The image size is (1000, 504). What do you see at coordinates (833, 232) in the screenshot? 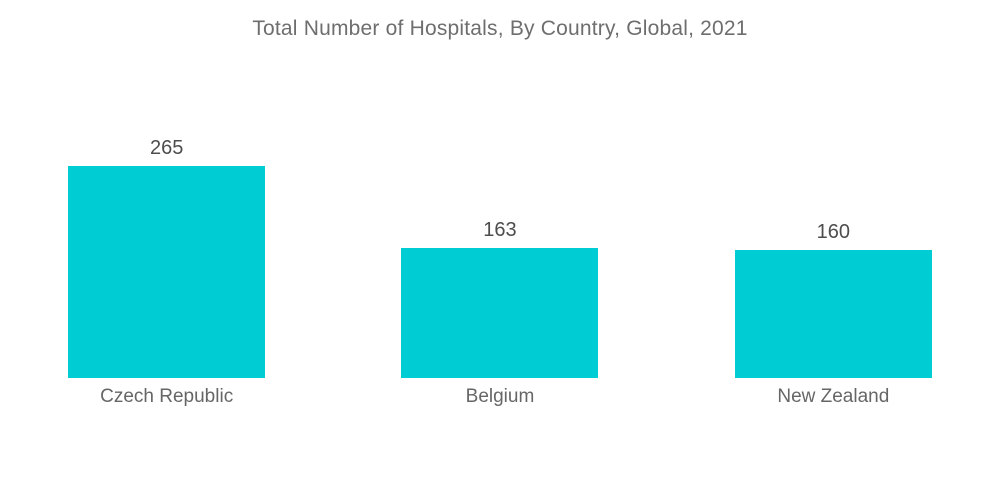
I see `bar-value-label: 160` at bounding box center [833, 232].